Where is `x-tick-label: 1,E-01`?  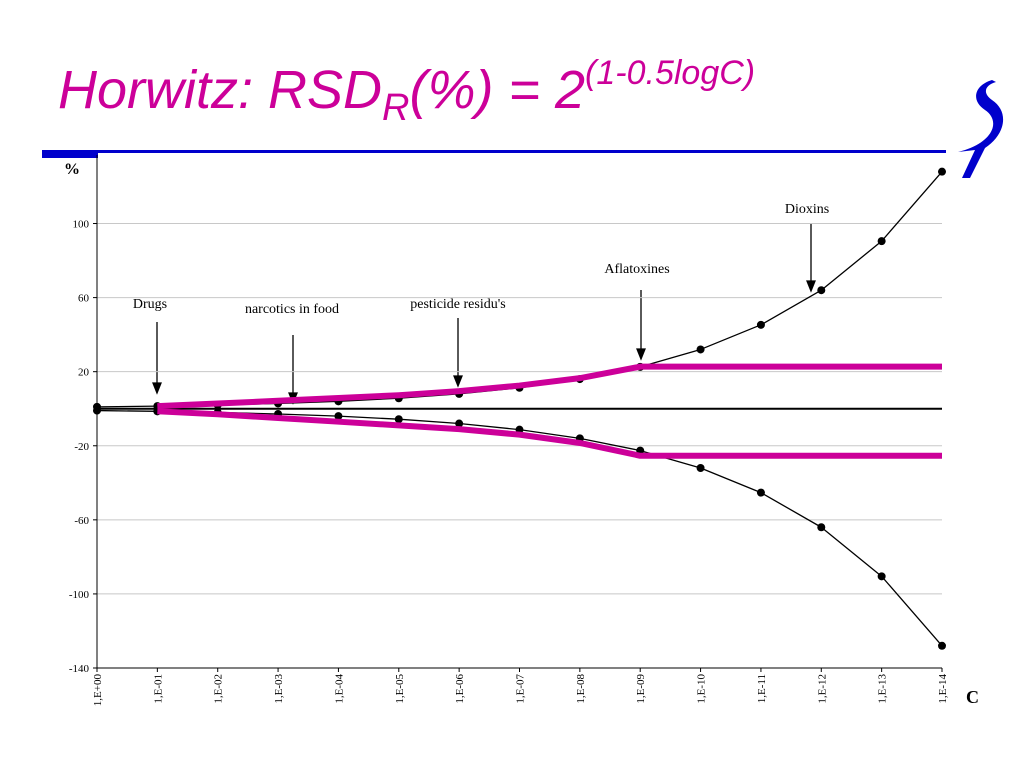 x-tick-label: 1,E-01 is located at coordinates (158, 689).